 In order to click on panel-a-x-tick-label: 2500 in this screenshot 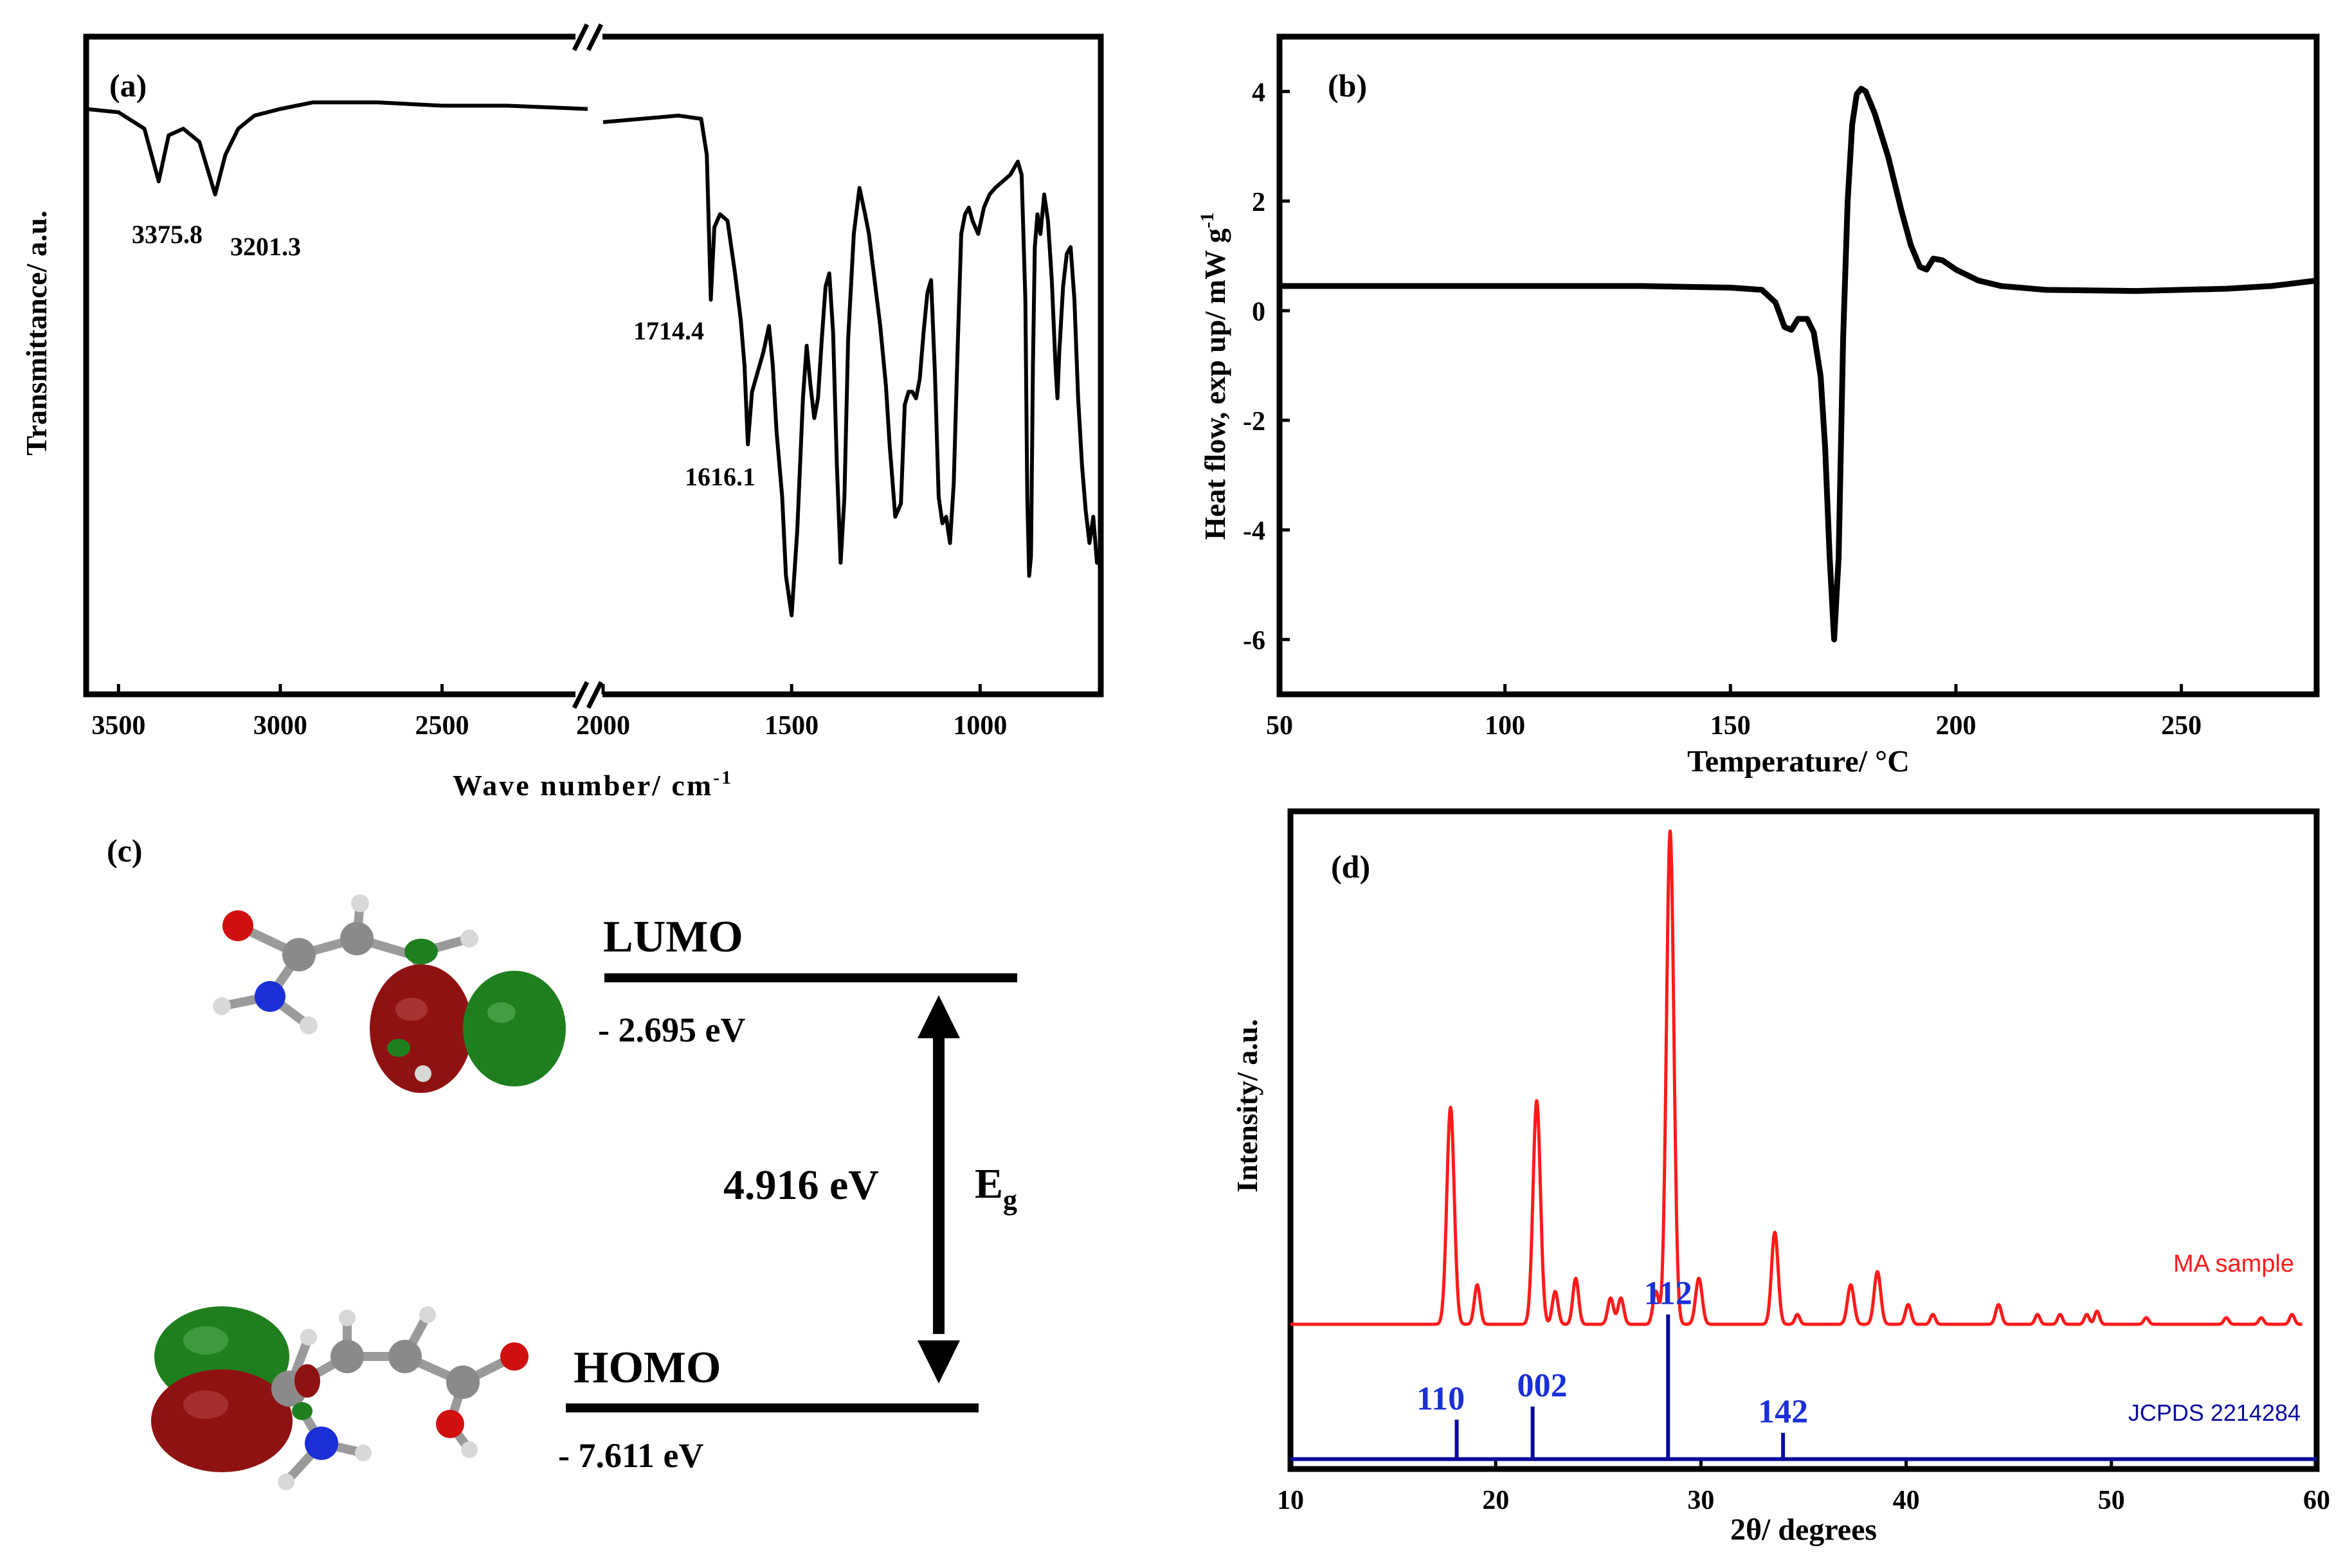, I will do `click(442, 726)`.